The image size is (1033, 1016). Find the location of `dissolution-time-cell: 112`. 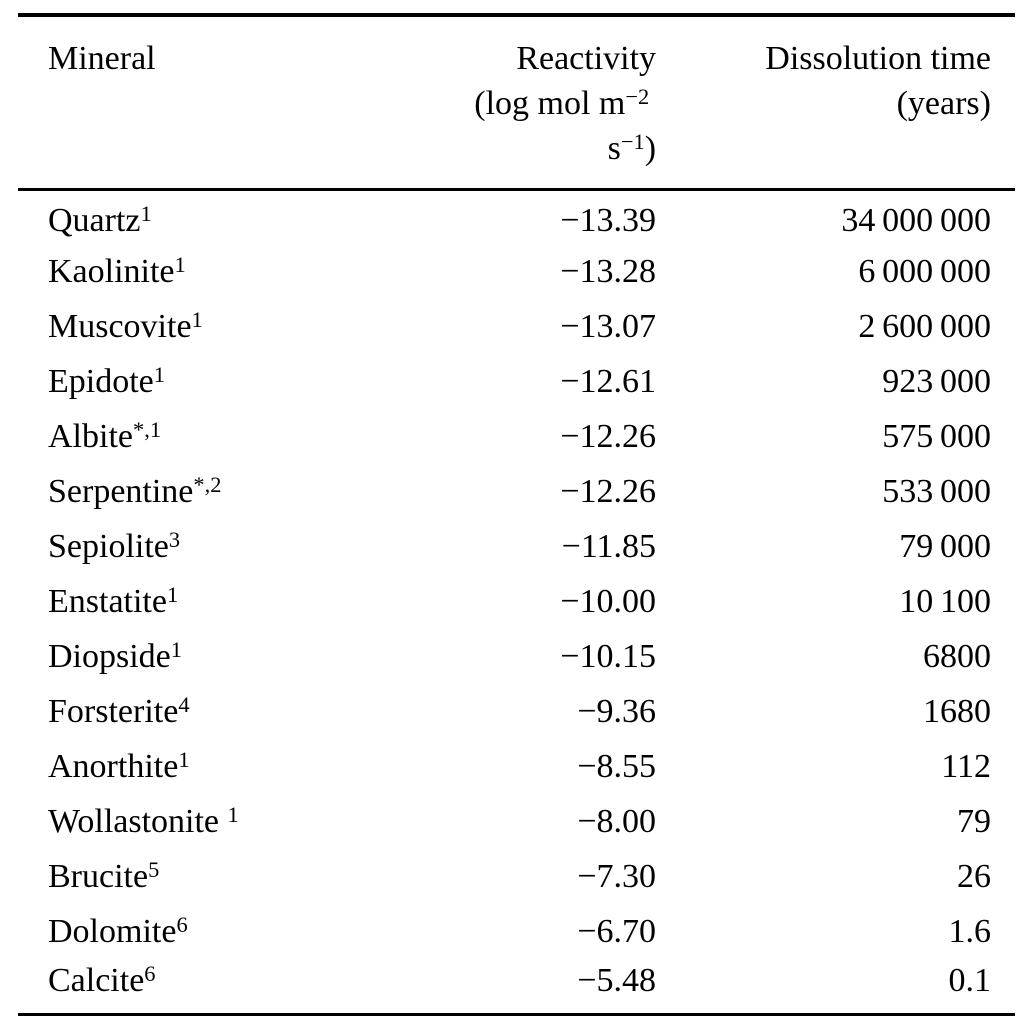

dissolution-time-cell: 112 is located at coordinates (966, 766).